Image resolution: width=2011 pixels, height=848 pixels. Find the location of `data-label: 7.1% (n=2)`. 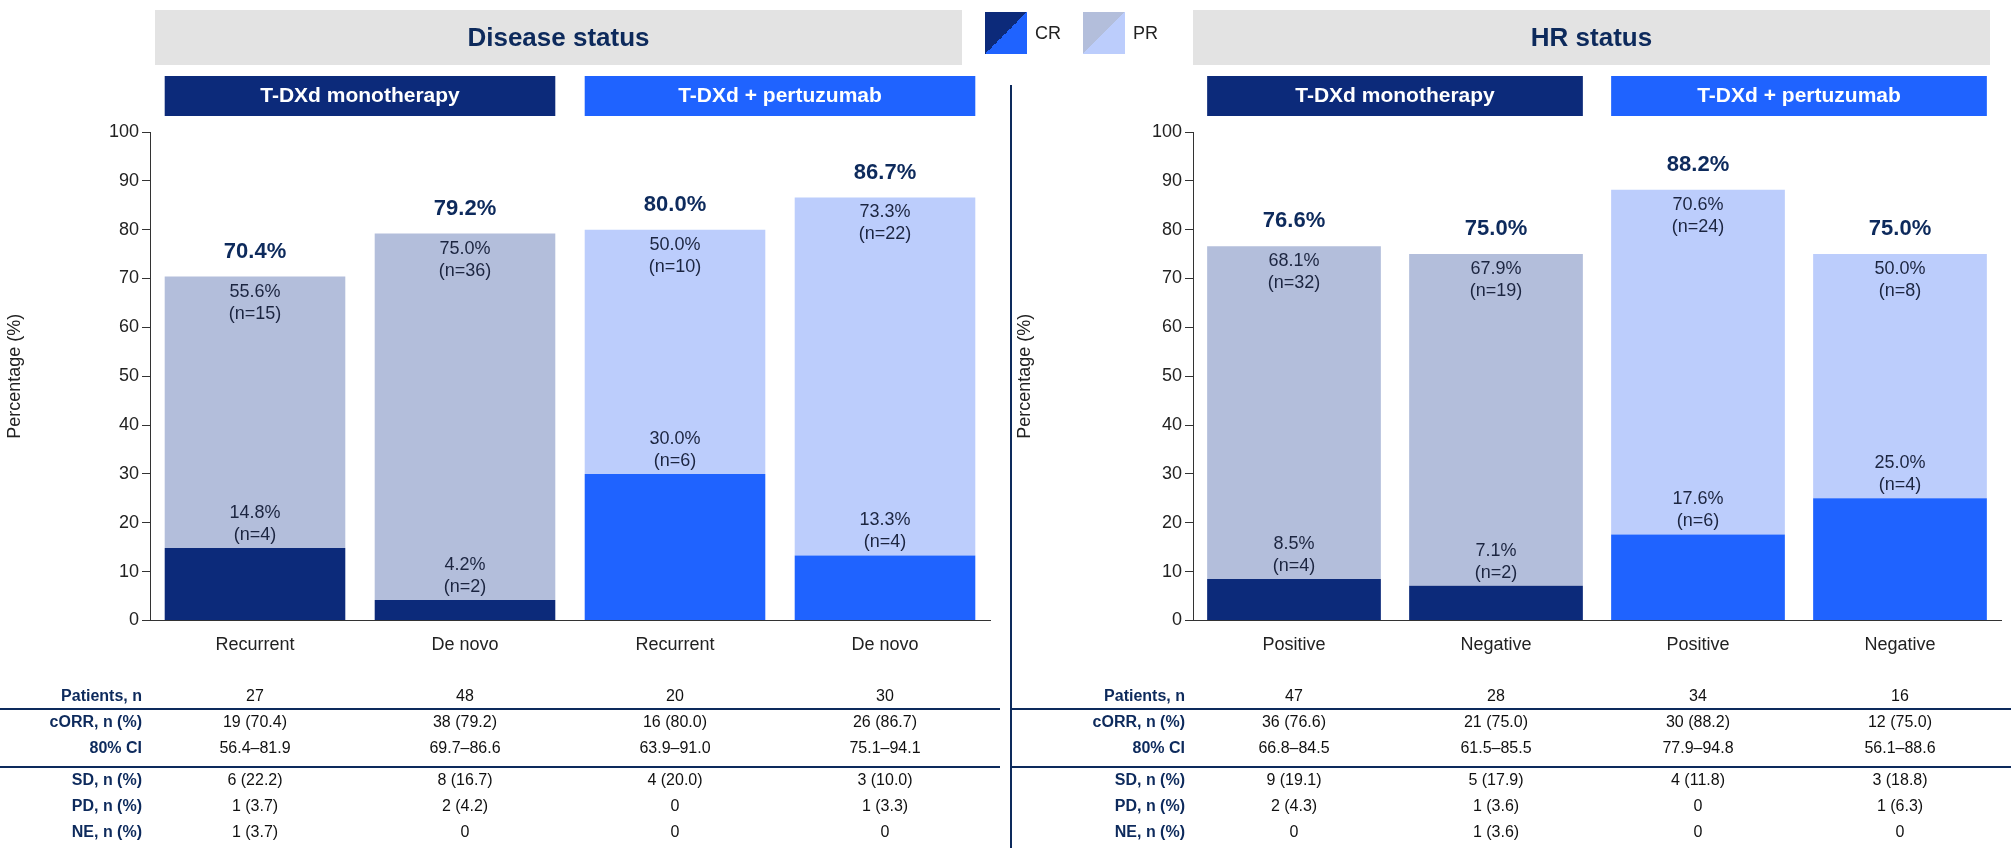

data-label: 7.1% (n=2) is located at coordinates (1496, 560).